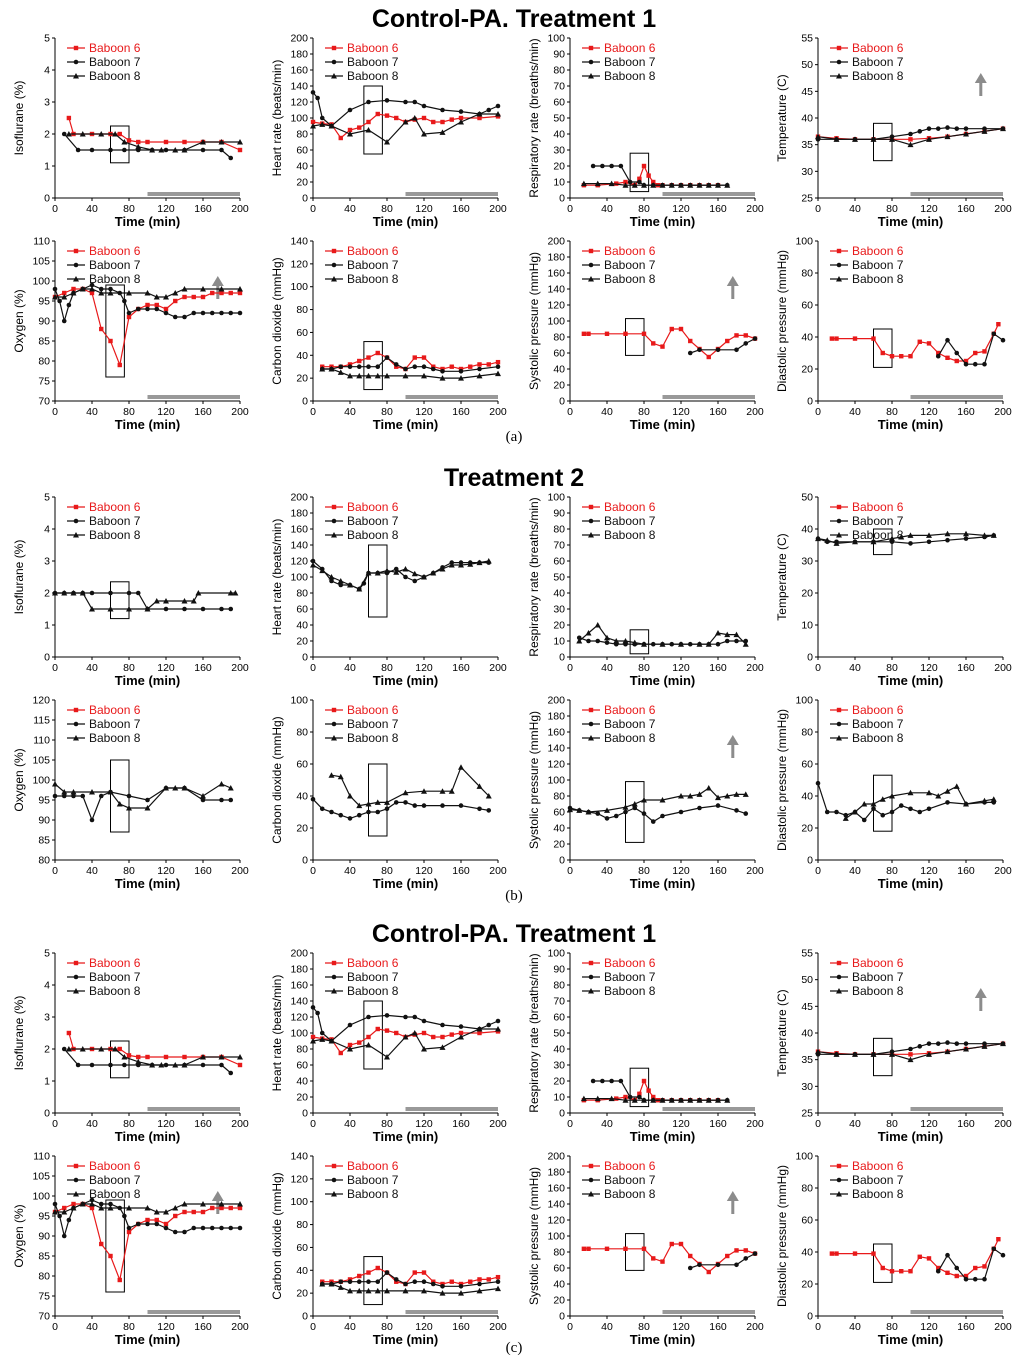 The image size is (1029, 1357). What do you see at coordinates (559, 1066) in the screenshot?
I see `y-tick-label: 30` at bounding box center [559, 1066].